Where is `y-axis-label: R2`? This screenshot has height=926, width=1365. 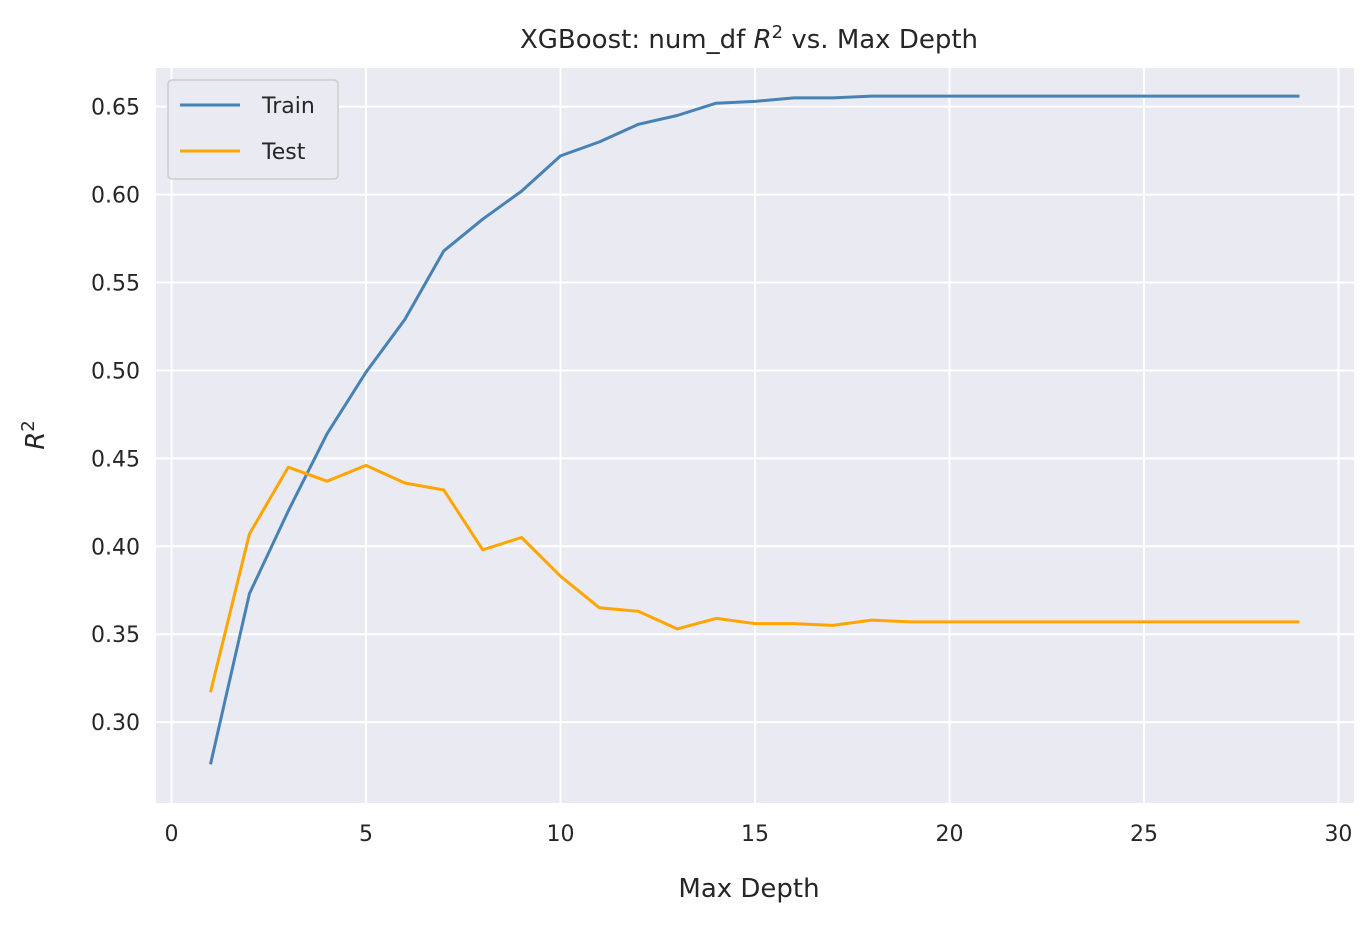 y-axis-label: R2 is located at coordinates (35, 435).